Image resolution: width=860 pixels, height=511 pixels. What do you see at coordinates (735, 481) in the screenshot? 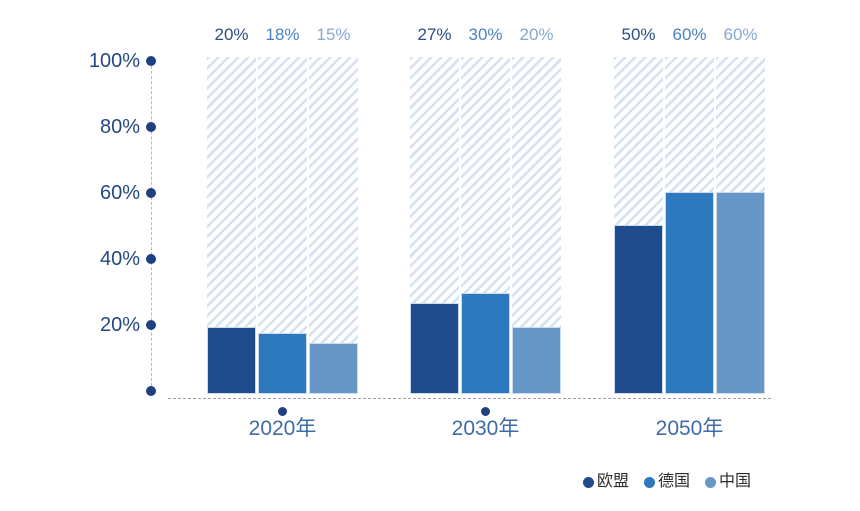
I see `legend-label: 中国` at bounding box center [735, 481].